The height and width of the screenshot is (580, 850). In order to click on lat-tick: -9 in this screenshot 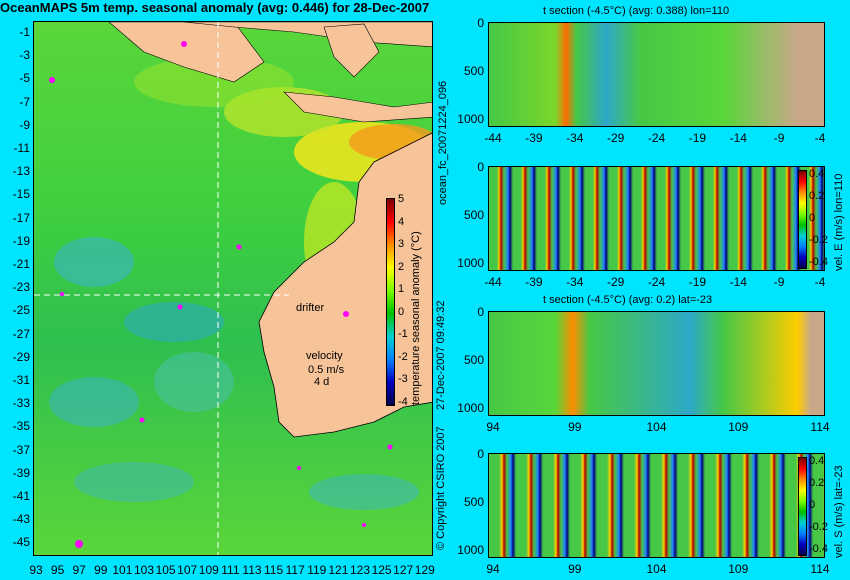, I will do `click(24, 124)`.